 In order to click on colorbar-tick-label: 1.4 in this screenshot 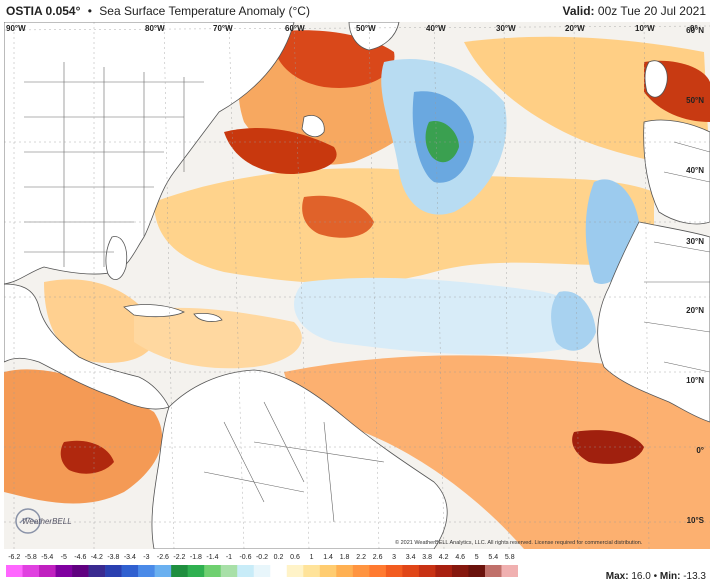, I will do `click(328, 557)`.